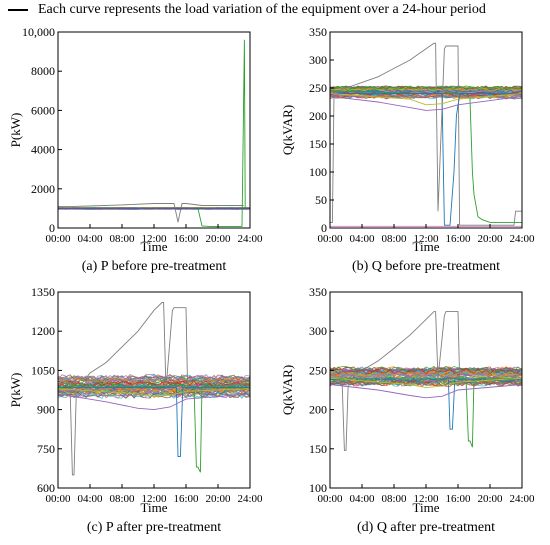 This screenshot has height=545, width=550. I want to click on y-tick-label: 250, so click(318, 88).